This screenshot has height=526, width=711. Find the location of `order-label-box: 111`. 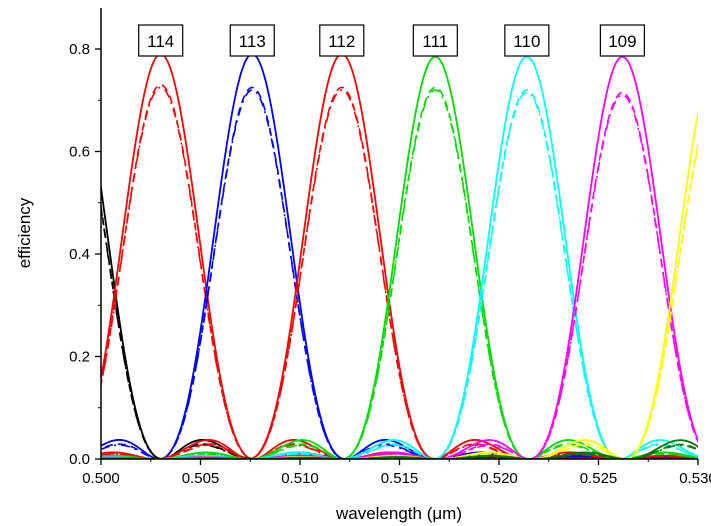

order-label-box: 111 is located at coordinates (435, 40).